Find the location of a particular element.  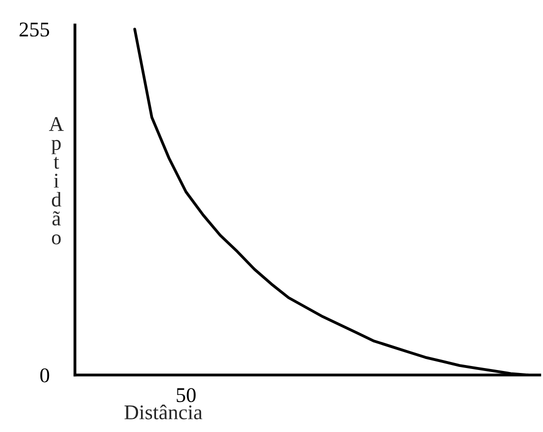

x-axis-title: Distância is located at coordinates (163, 412).